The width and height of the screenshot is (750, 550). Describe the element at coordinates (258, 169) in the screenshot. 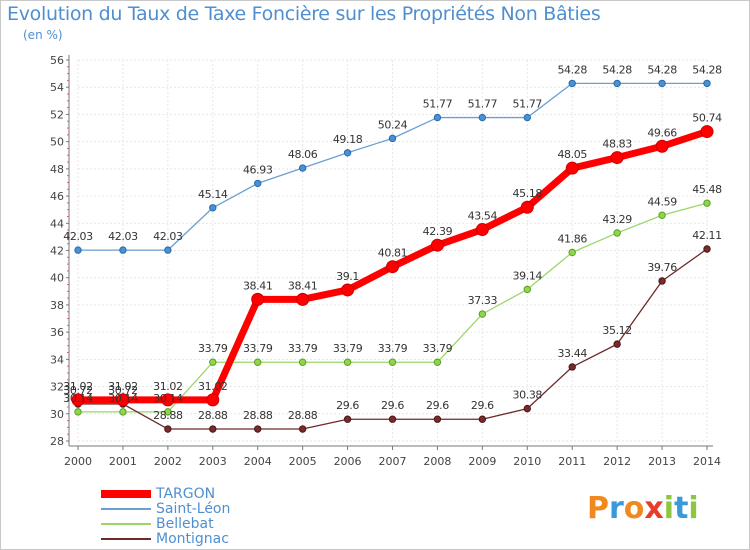

I see `data-label-saint-l-on: 46.93` at that location.